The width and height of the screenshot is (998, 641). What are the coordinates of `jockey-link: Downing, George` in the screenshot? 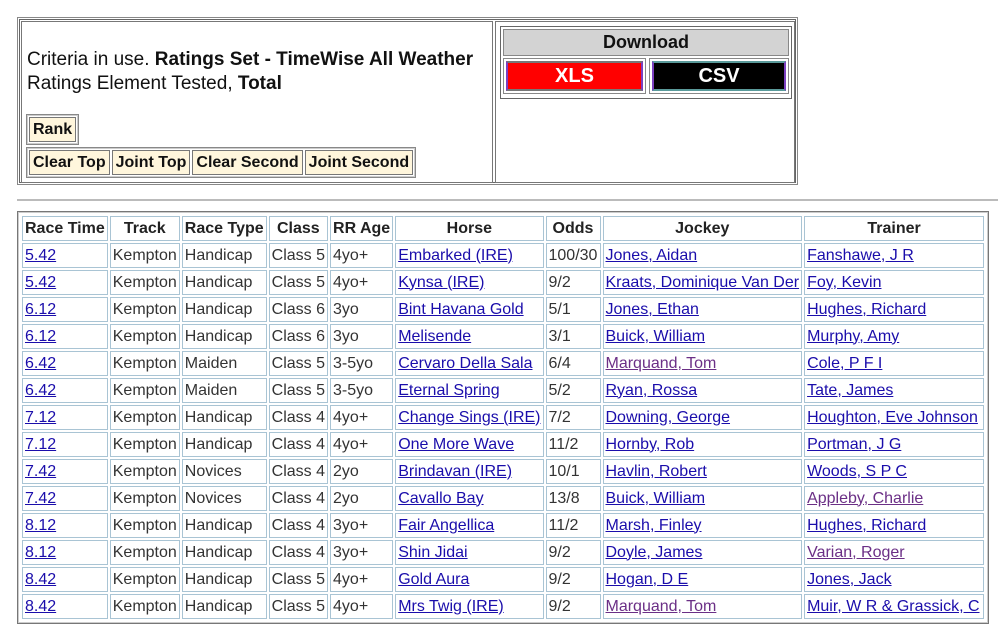 It's located at (668, 417).